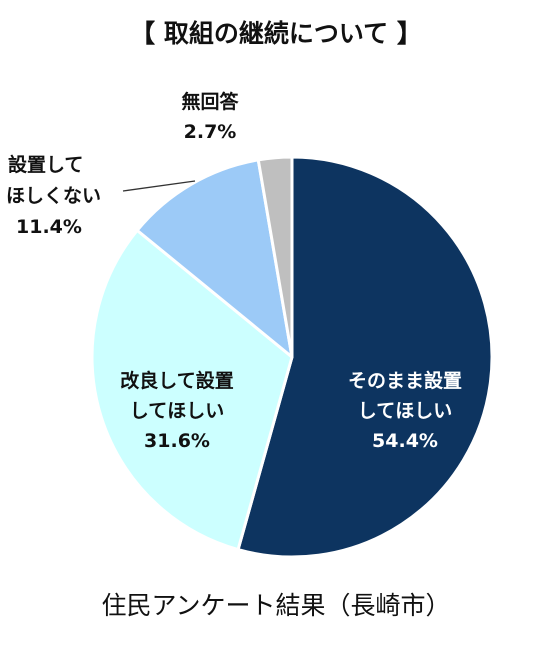 This screenshot has height=645, width=552. What do you see at coordinates (214, 258) in the screenshot?
I see `slice-no` at bounding box center [214, 258].